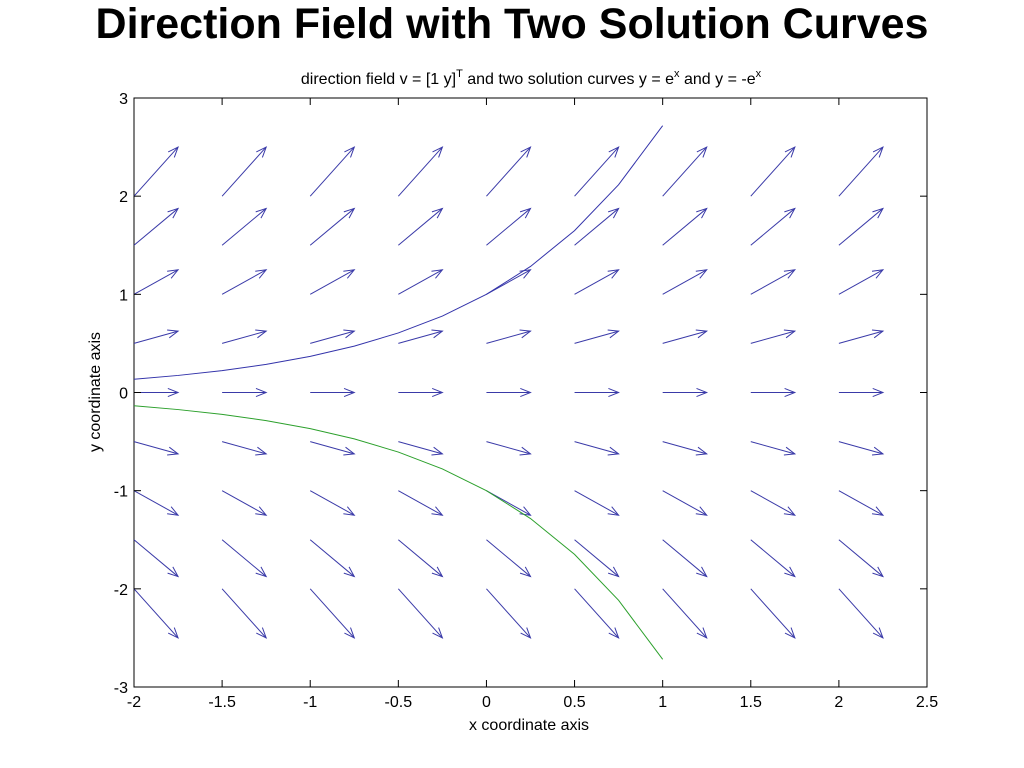  What do you see at coordinates (123, 295) in the screenshot?
I see `y-tick-label: 1` at bounding box center [123, 295].